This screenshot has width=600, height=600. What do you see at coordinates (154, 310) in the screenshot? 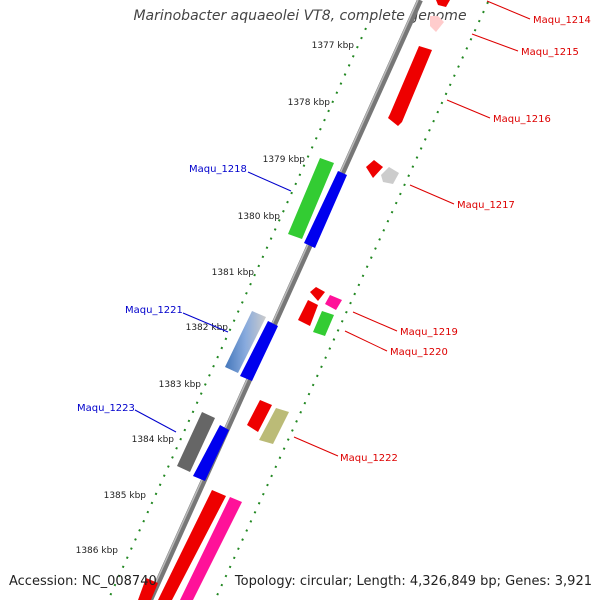
I see `gene-label-maqu-1221: Maqu_1221` at bounding box center [154, 310].